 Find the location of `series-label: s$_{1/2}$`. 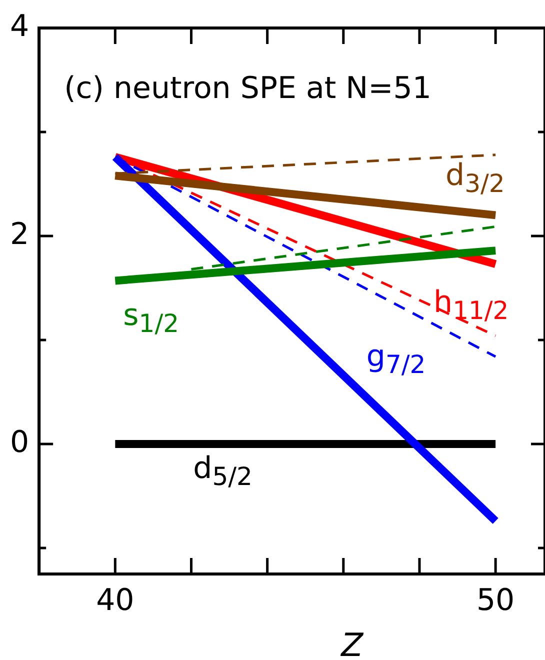

series-label: s$_{1/2}$ is located at coordinates (151, 319).